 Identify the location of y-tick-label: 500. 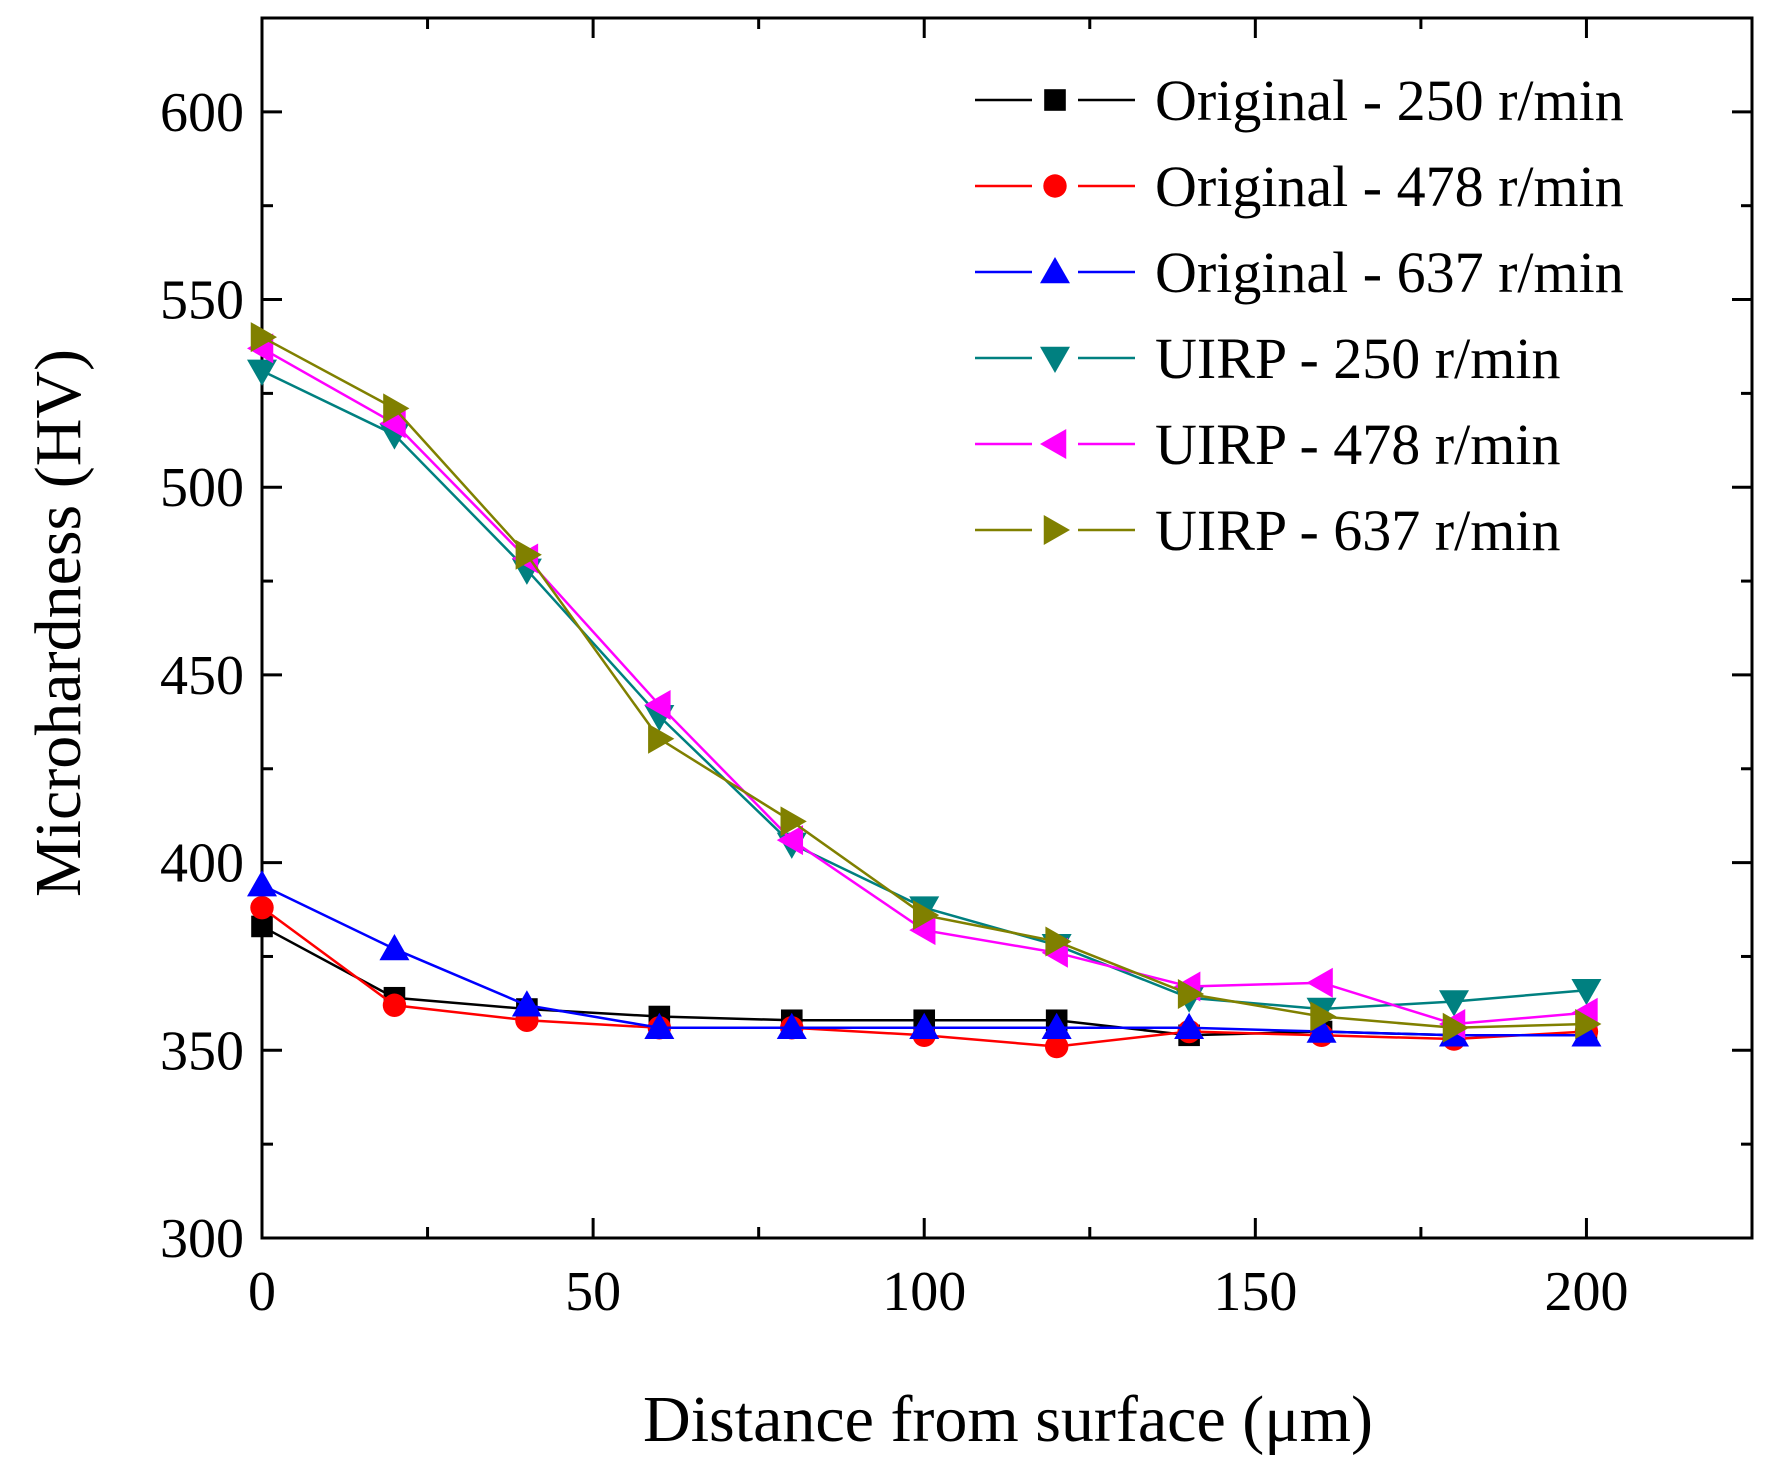
(202, 488).